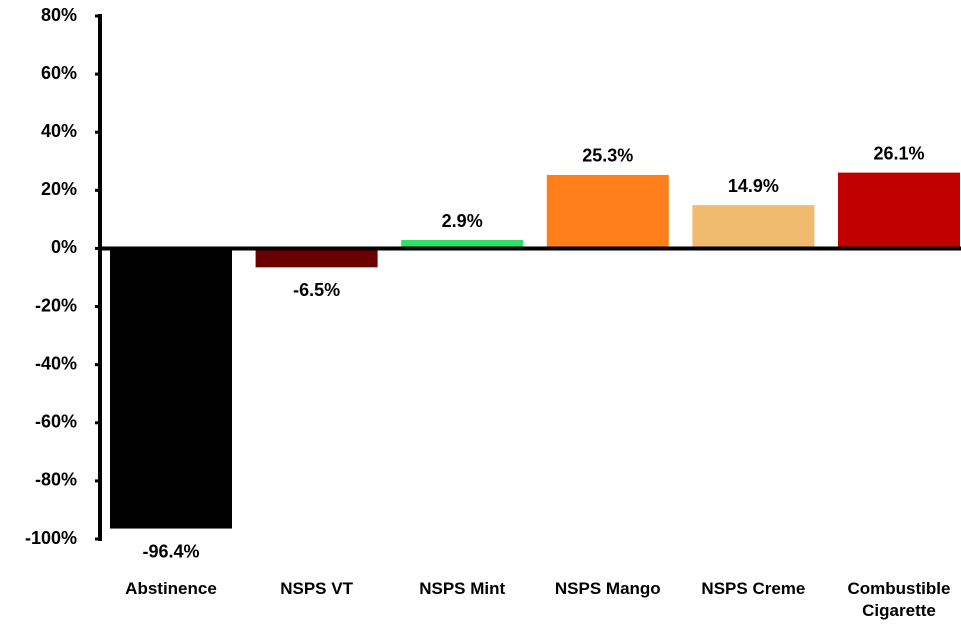 This screenshot has width=961, height=629. Describe the element at coordinates (316, 588) in the screenshot. I see `x-tick-label: NSPS VT` at that location.